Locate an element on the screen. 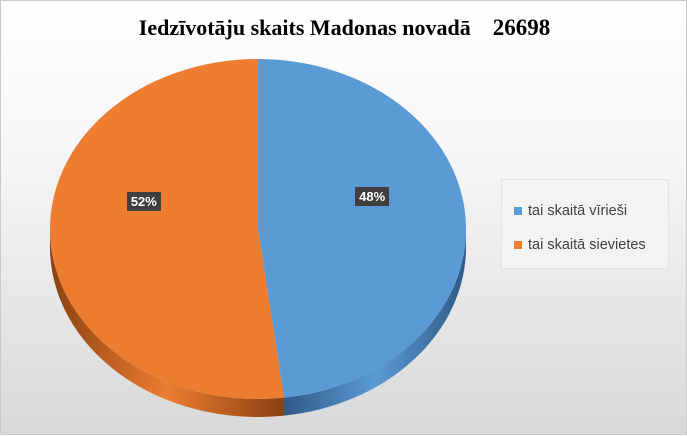  chart-title-text: Iedzīvotāju skaits Madonas novadā is located at coordinates (304, 27).